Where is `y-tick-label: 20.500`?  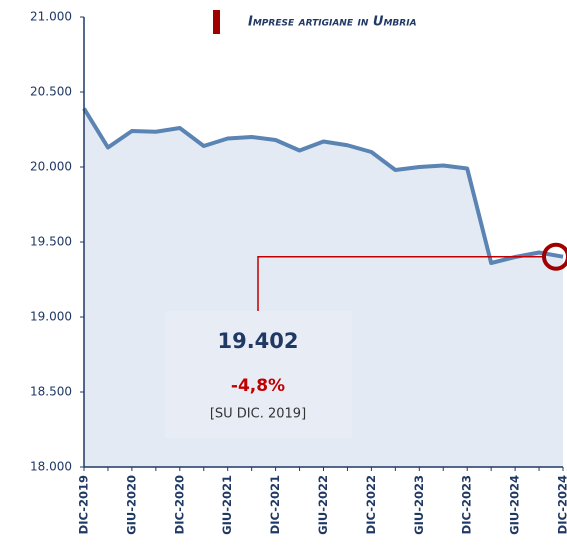
y-tick-label: 20.500 is located at coordinates (51, 92).